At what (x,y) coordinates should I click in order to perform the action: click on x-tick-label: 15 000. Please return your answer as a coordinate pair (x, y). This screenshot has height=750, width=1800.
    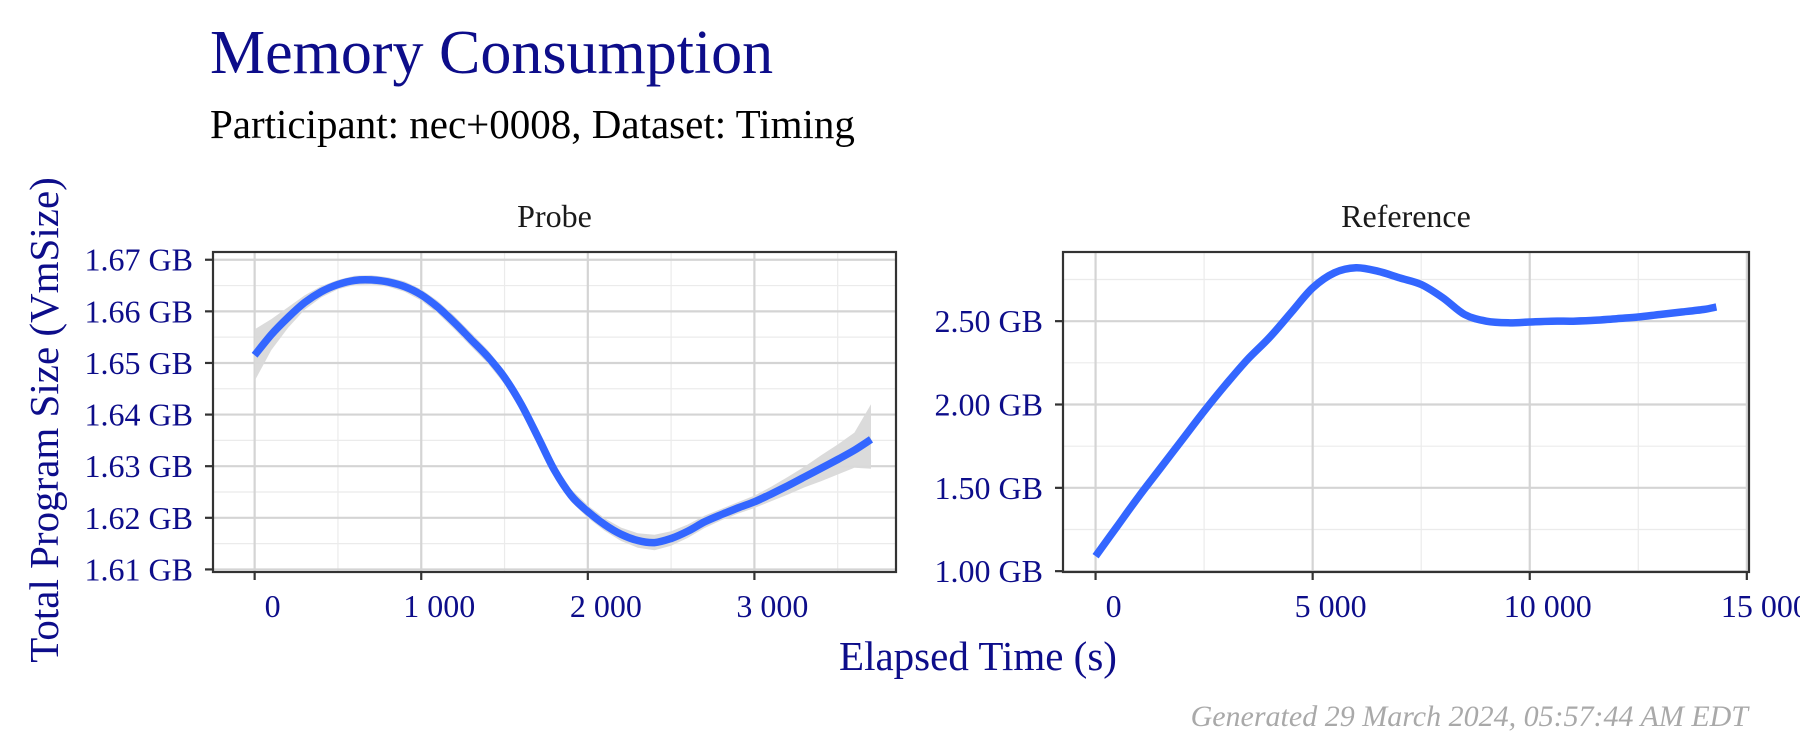
    Looking at the image, I should click on (1760, 606).